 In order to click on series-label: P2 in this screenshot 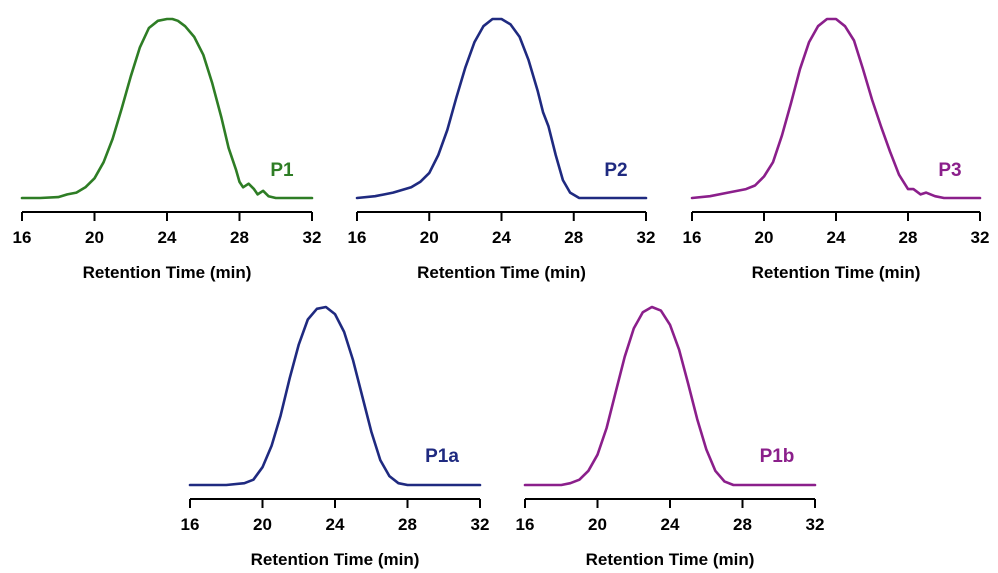, I will do `click(615, 170)`.